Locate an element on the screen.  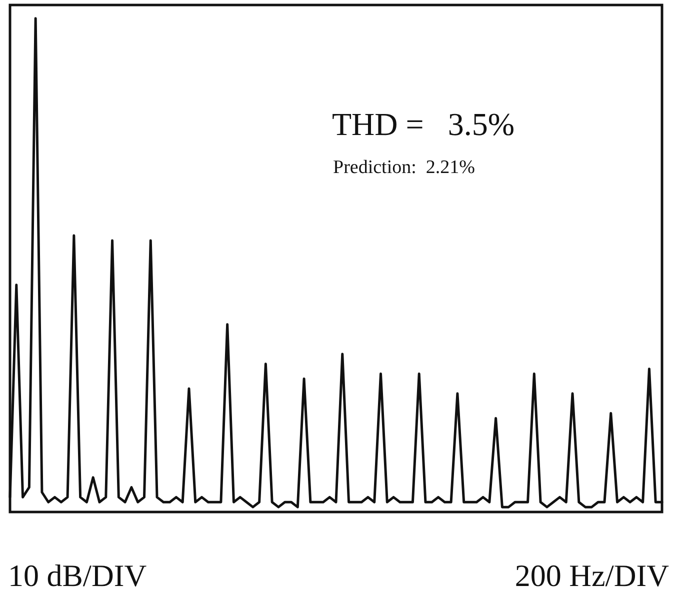
annotation: THD = 3.5% is located at coordinates (423, 124).